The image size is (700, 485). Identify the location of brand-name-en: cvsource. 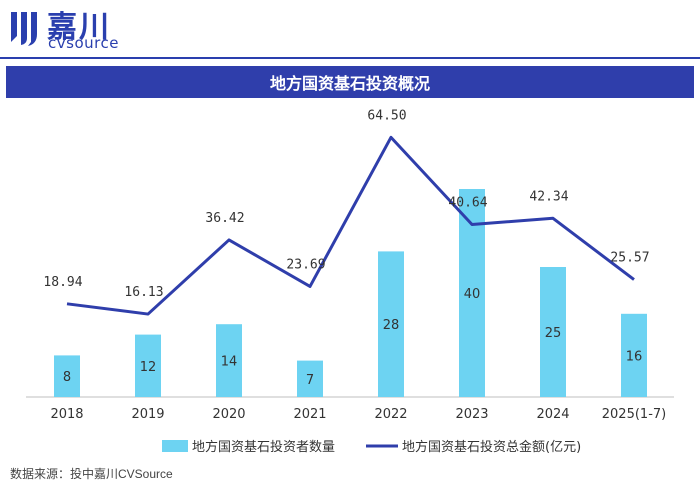
(83, 43).